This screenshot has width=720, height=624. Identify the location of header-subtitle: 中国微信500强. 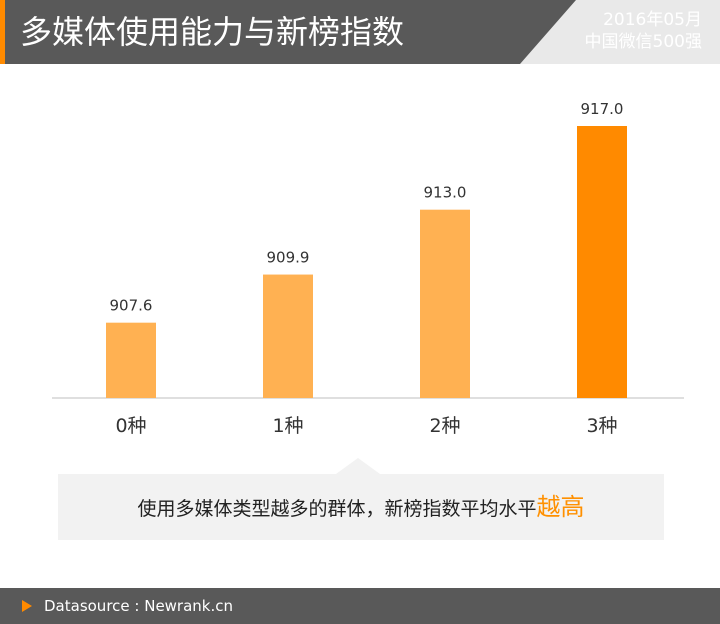
(643, 42).